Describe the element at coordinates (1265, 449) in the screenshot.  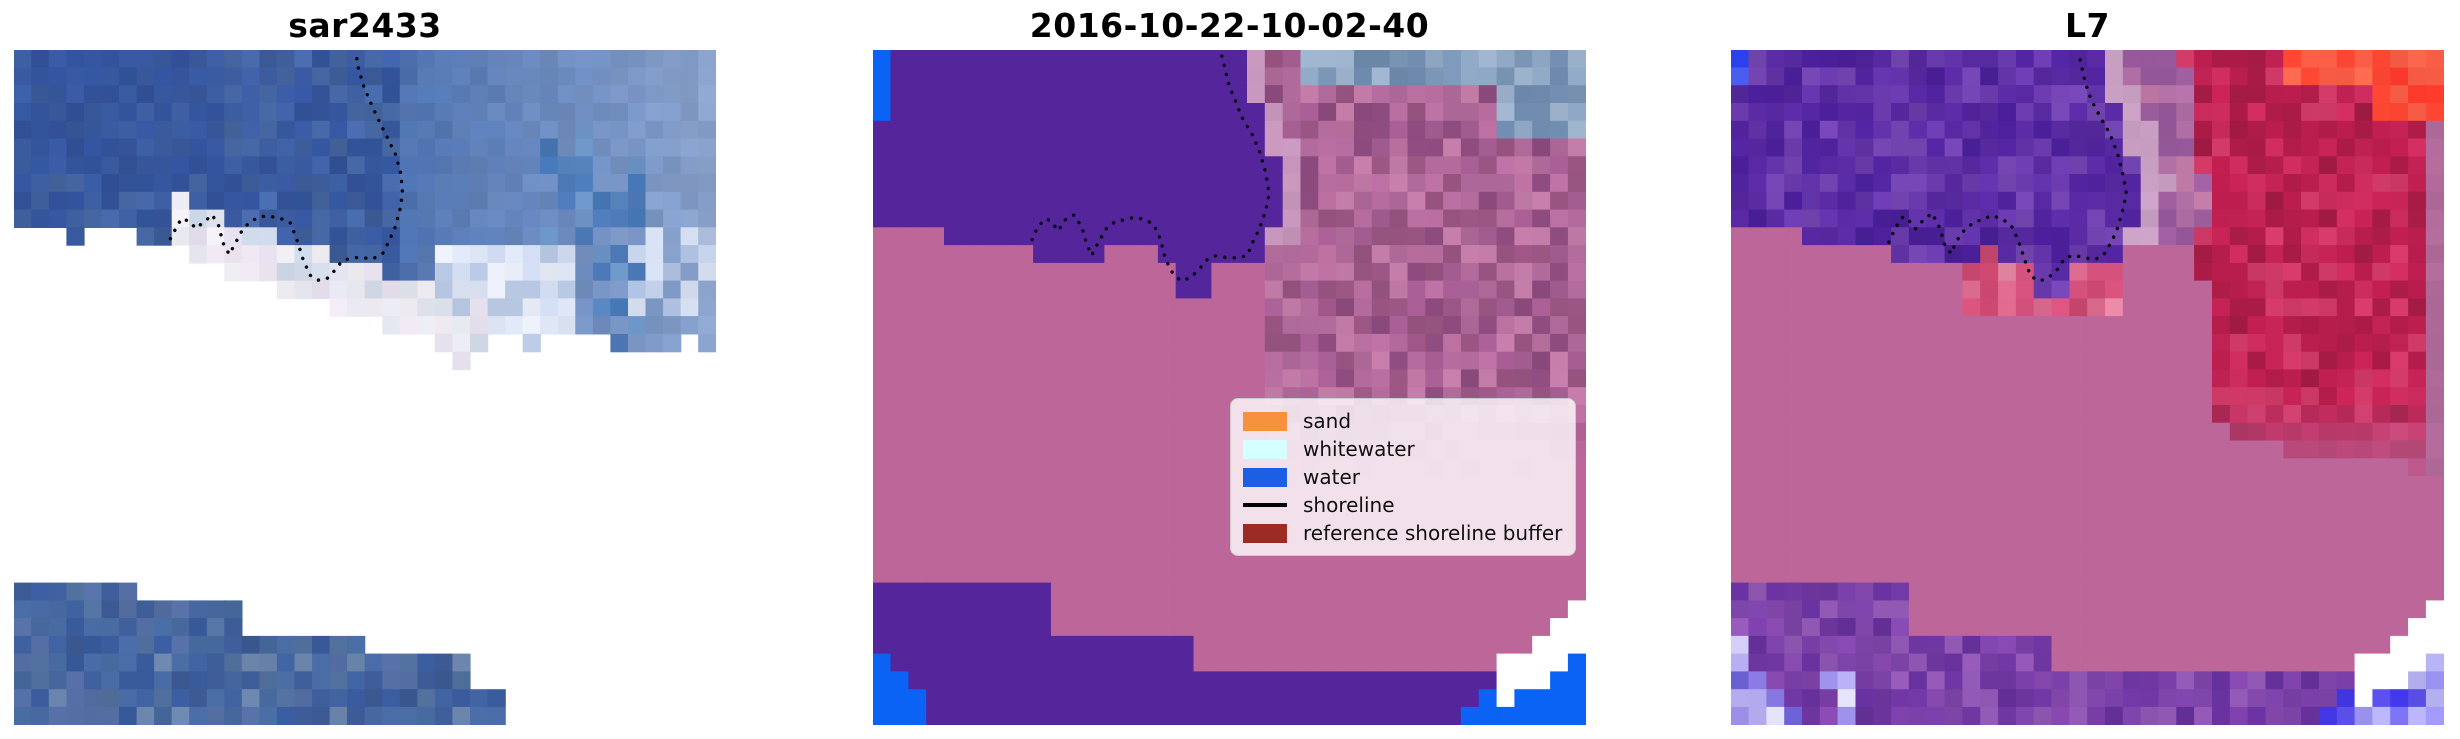
I see `legend-swatch-whitewater` at that location.